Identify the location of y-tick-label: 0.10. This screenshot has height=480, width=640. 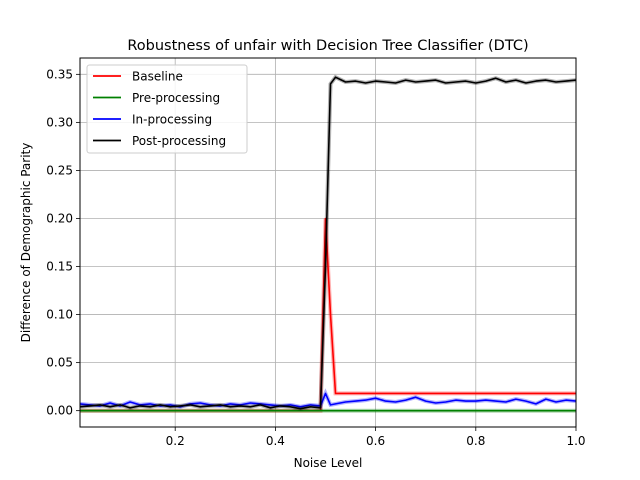
(59, 315).